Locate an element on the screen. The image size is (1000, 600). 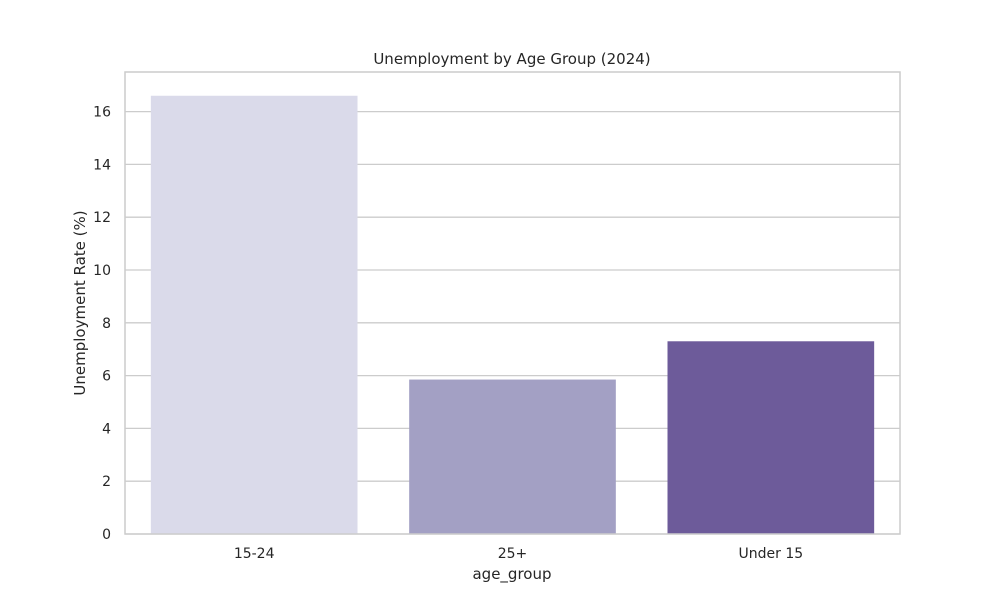
y-tick-label: 8 is located at coordinates (106, 324).